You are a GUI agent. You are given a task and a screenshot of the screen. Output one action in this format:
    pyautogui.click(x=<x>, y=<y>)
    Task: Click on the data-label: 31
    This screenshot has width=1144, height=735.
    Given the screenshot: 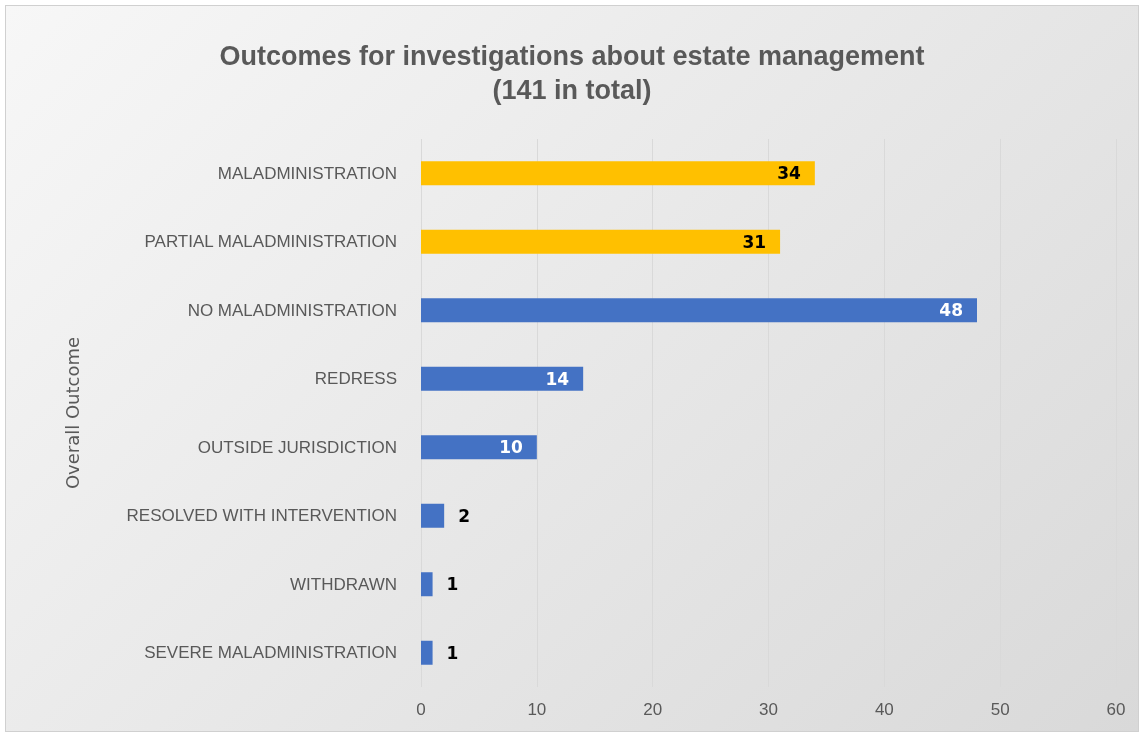 What is the action you would take?
    pyautogui.click(x=754, y=241)
    